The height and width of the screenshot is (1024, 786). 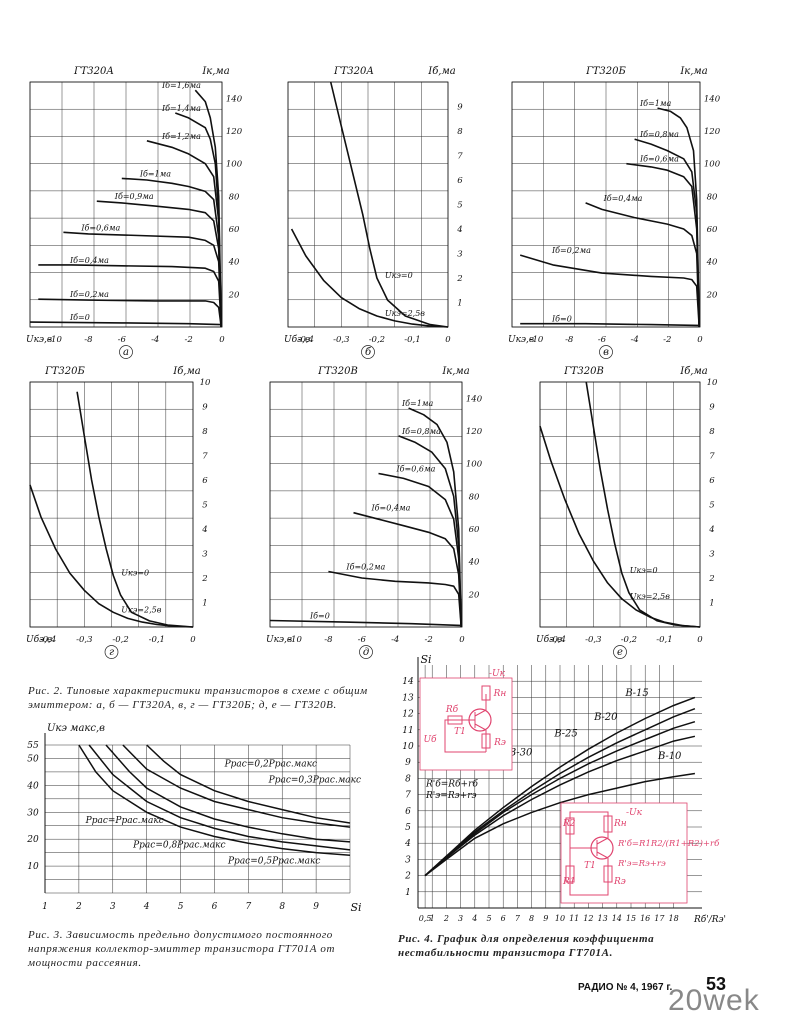 I want to click on x-tick-label: -0,4, so click(x=306, y=340).